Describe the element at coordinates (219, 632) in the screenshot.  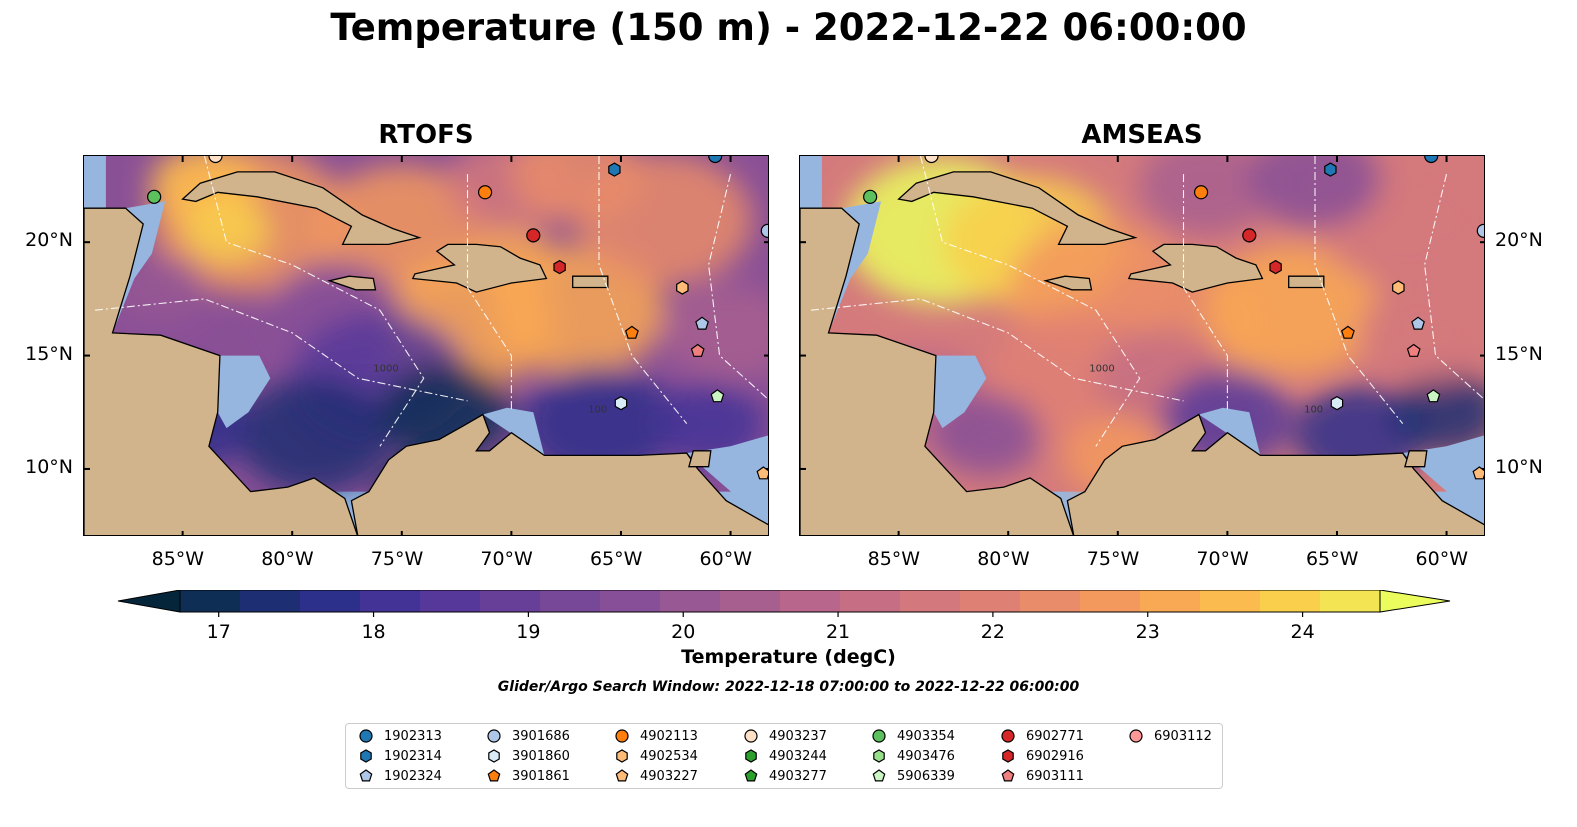
I see `colorbar-tick-label: 17` at that location.